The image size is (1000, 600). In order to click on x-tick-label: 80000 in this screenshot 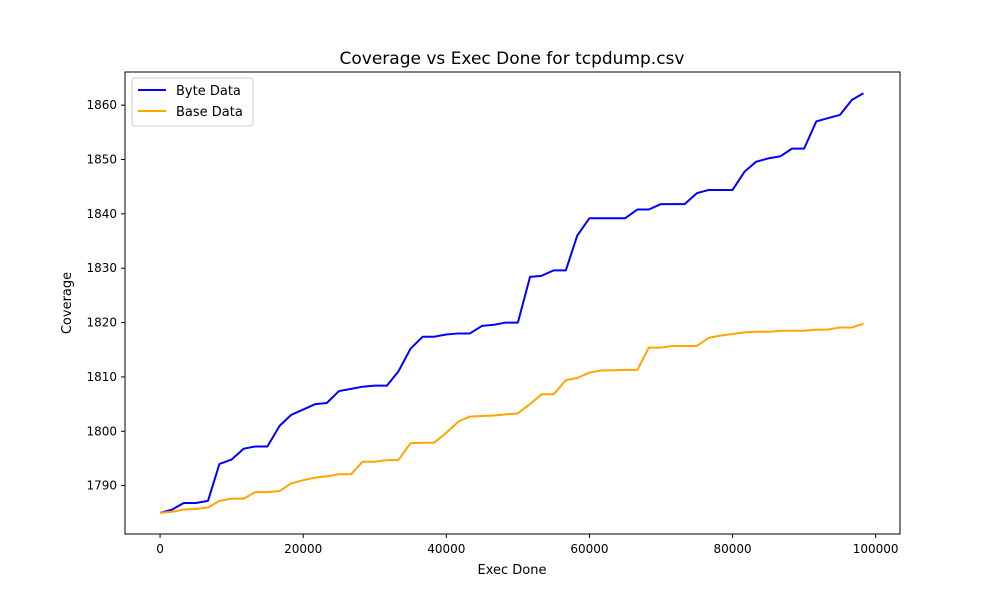, I will do `click(732, 549)`.